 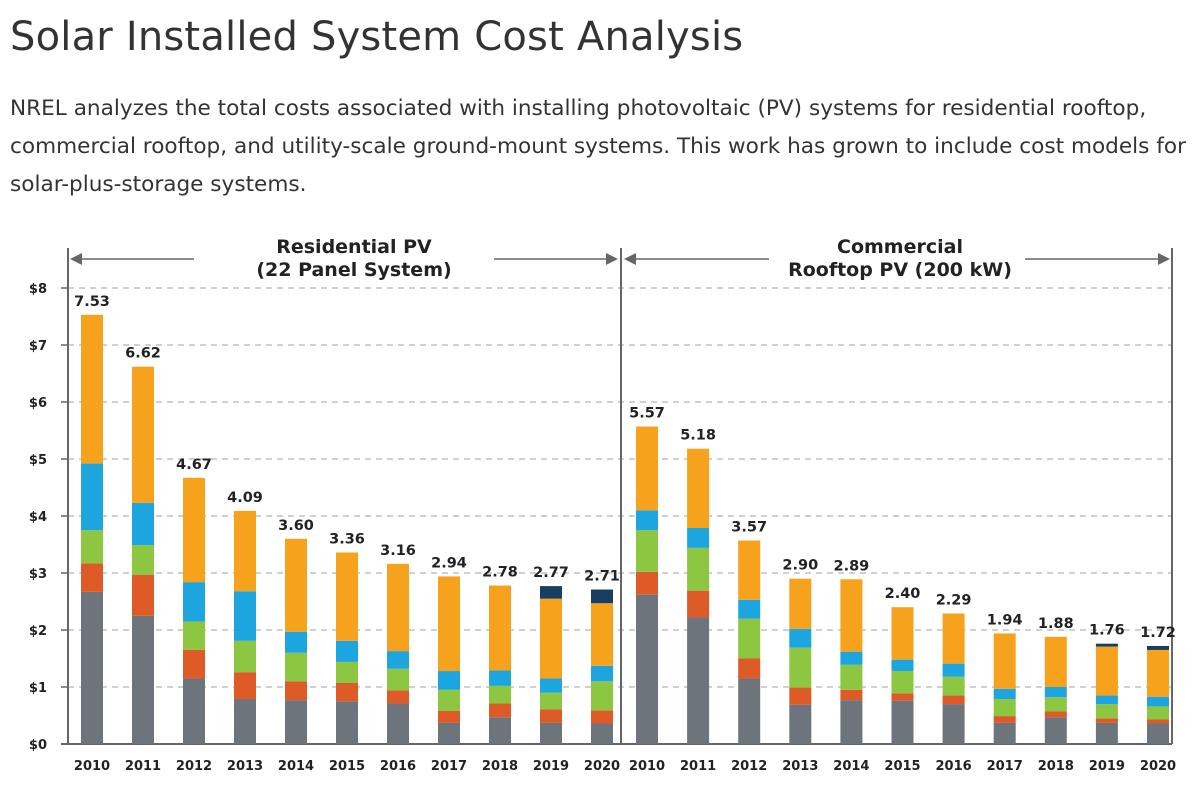 I want to click on bar-total-label: 5.18, so click(x=698, y=436).